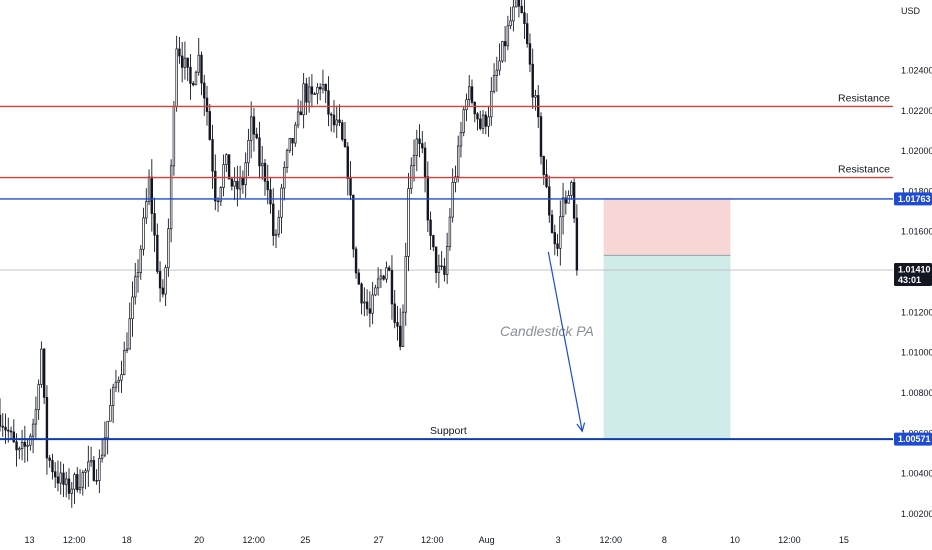 The width and height of the screenshot is (932, 550). Describe the element at coordinates (448, 431) in the screenshot. I see `level-label-support: Support` at that location.